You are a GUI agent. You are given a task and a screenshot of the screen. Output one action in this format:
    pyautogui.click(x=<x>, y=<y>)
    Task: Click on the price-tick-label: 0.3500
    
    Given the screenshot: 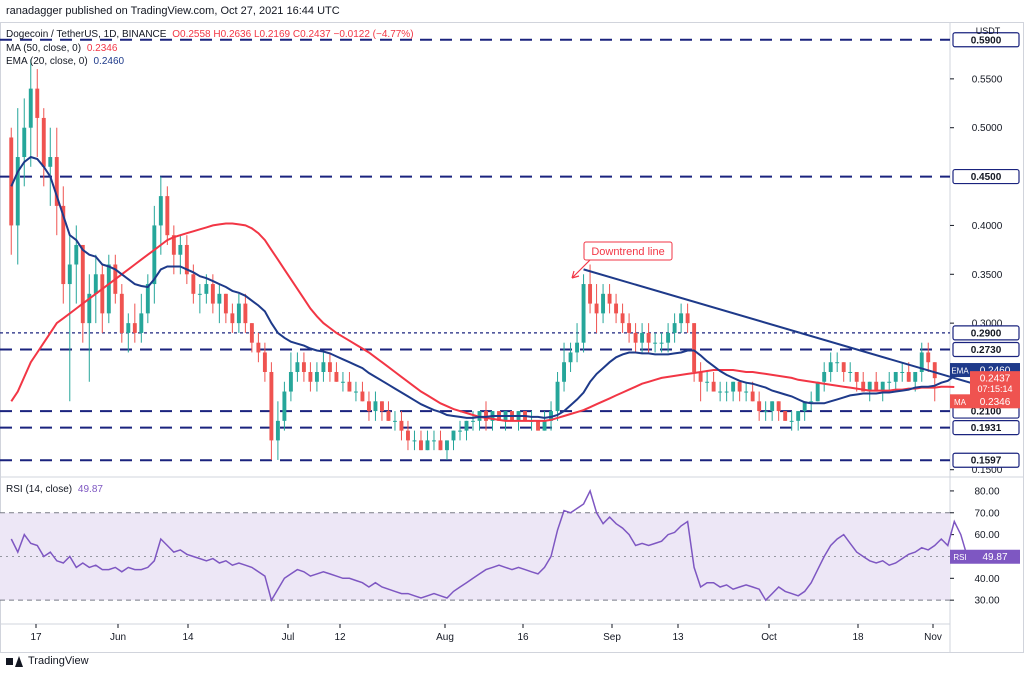 What is the action you would take?
    pyautogui.click(x=987, y=275)
    